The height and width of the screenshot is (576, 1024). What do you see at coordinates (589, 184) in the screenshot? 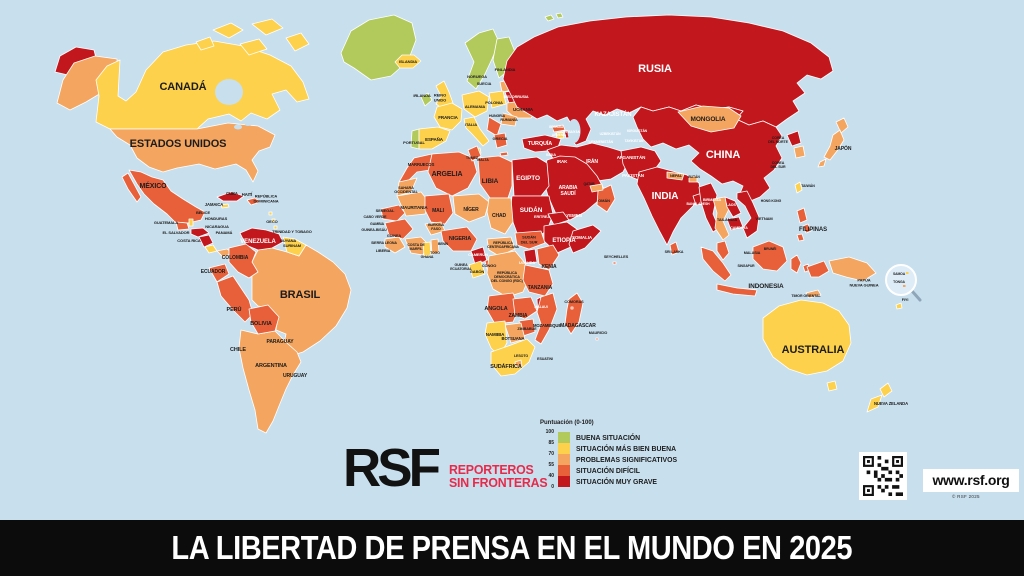
I see `map-label: QATAR` at bounding box center [589, 184].